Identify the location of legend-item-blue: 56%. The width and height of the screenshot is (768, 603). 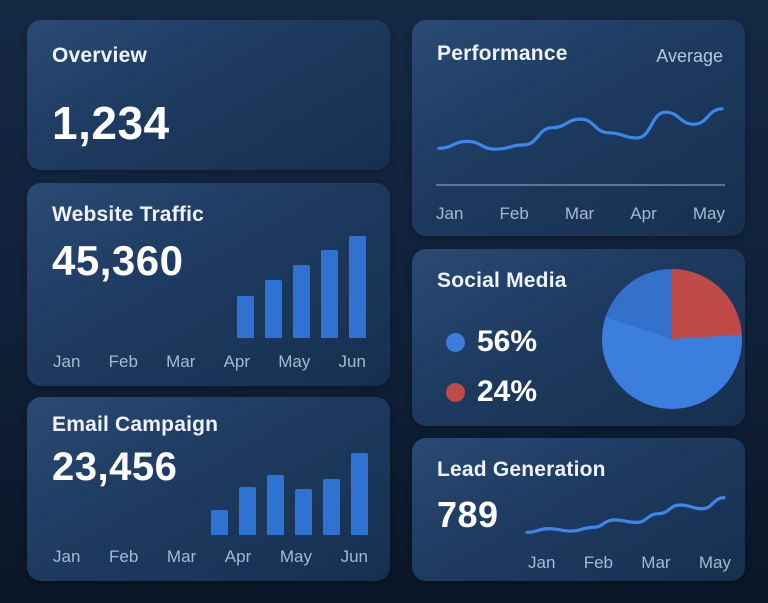
(491, 342).